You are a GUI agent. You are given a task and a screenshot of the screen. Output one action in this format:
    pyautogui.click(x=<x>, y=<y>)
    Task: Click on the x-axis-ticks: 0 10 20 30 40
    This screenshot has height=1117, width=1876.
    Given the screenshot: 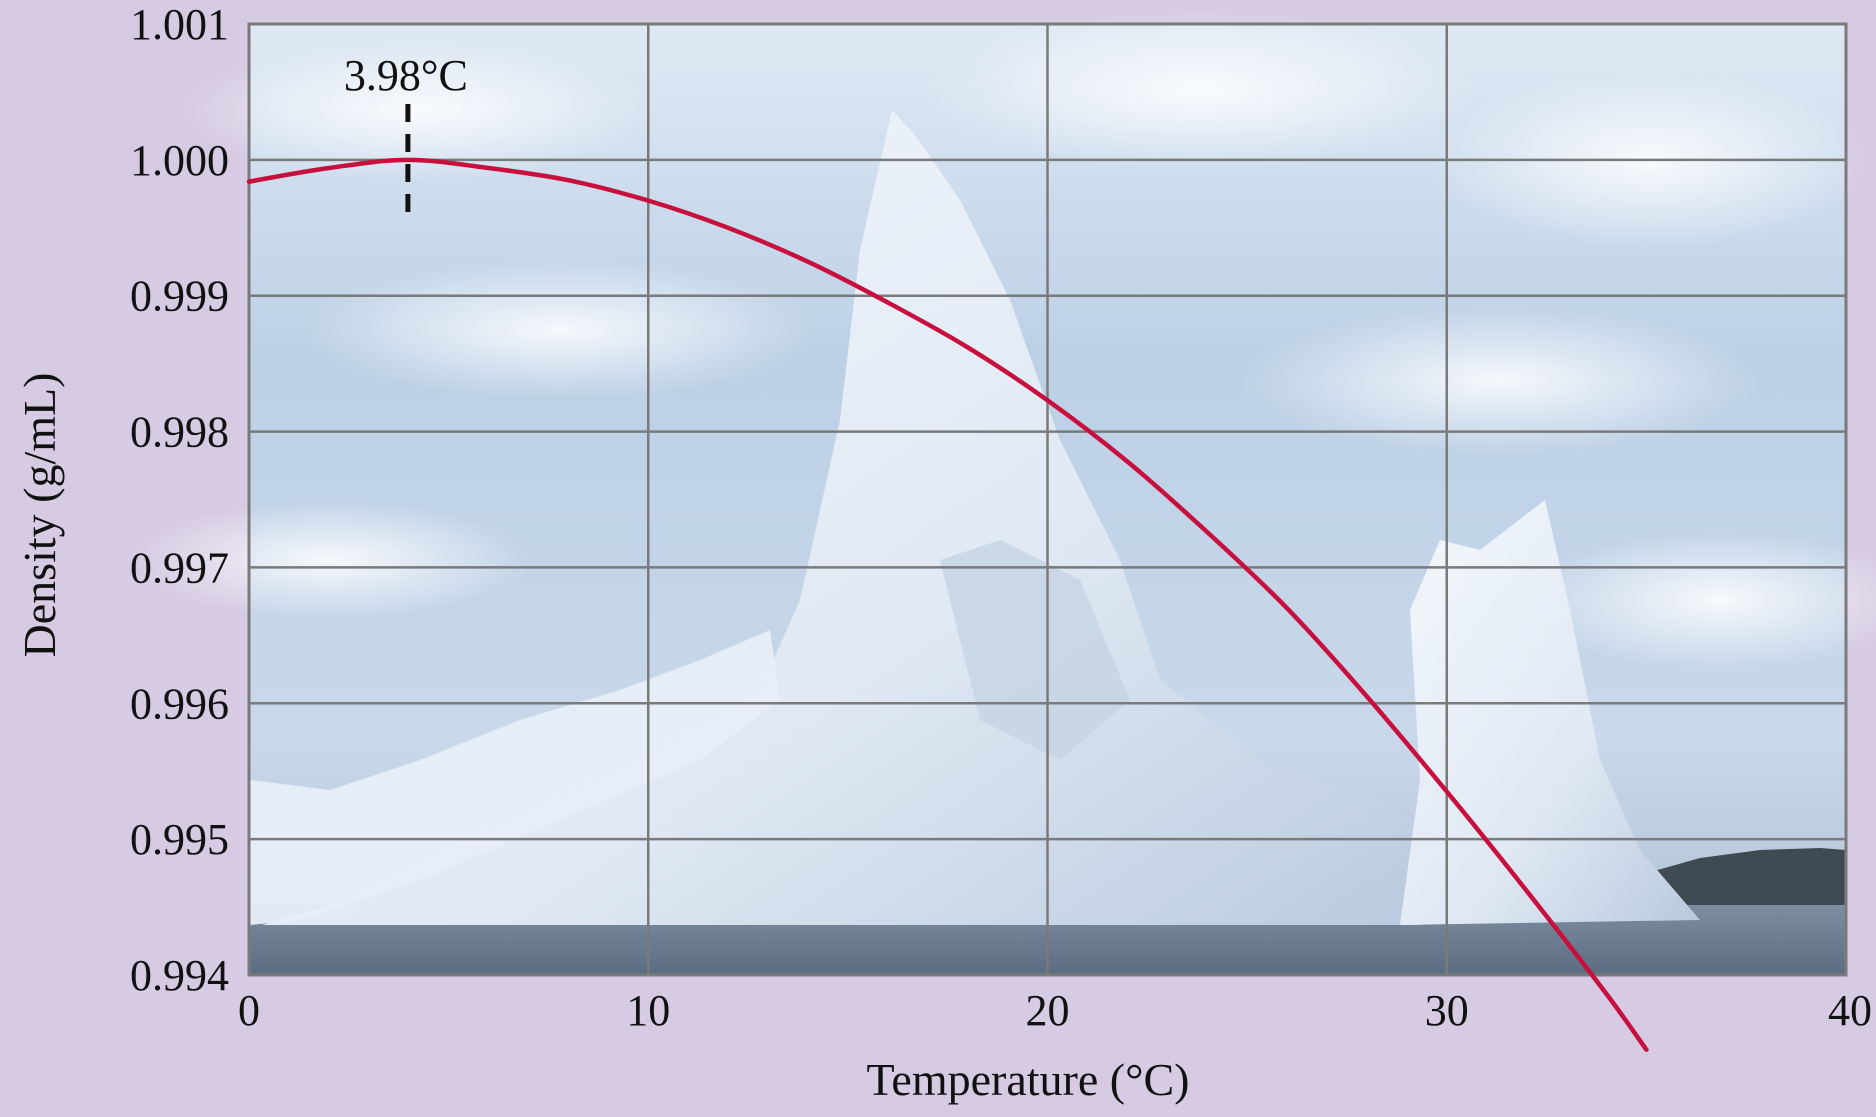 What is the action you would take?
    pyautogui.click(x=1055, y=1010)
    